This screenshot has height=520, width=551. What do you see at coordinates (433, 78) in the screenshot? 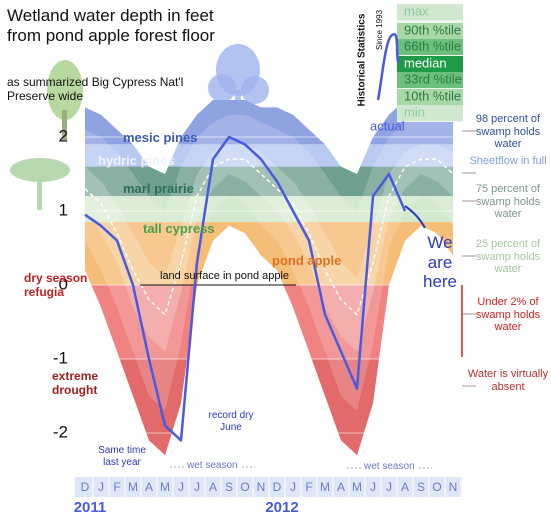
I see `legend-label: 33rd %tile` at bounding box center [433, 78].